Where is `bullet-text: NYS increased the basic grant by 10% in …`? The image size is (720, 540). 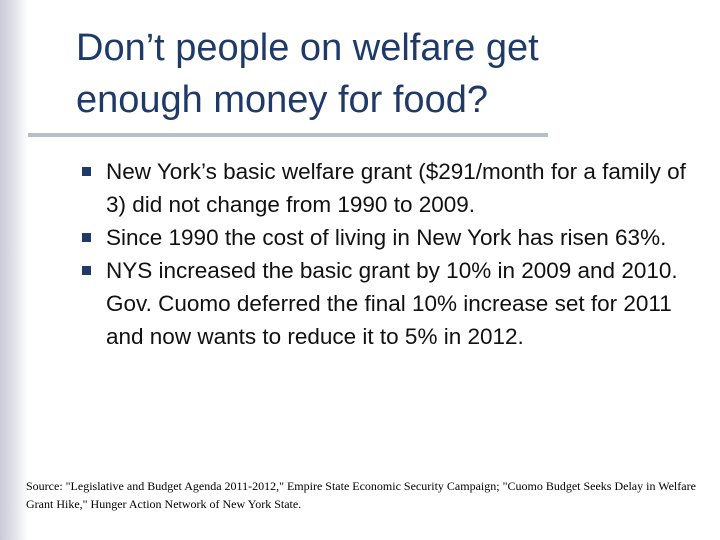 bullet-text: NYS increased the basic grant by 10% in … is located at coordinates (392, 303).